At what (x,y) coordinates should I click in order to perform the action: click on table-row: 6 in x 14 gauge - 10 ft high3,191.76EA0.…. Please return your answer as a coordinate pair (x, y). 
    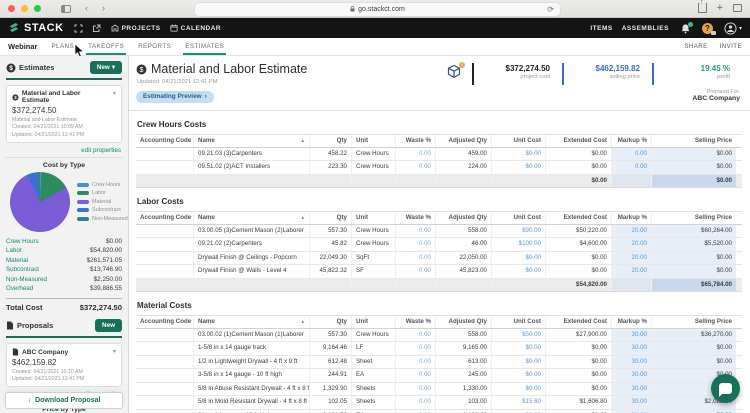
    Looking at the image, I should click on (439, 411).